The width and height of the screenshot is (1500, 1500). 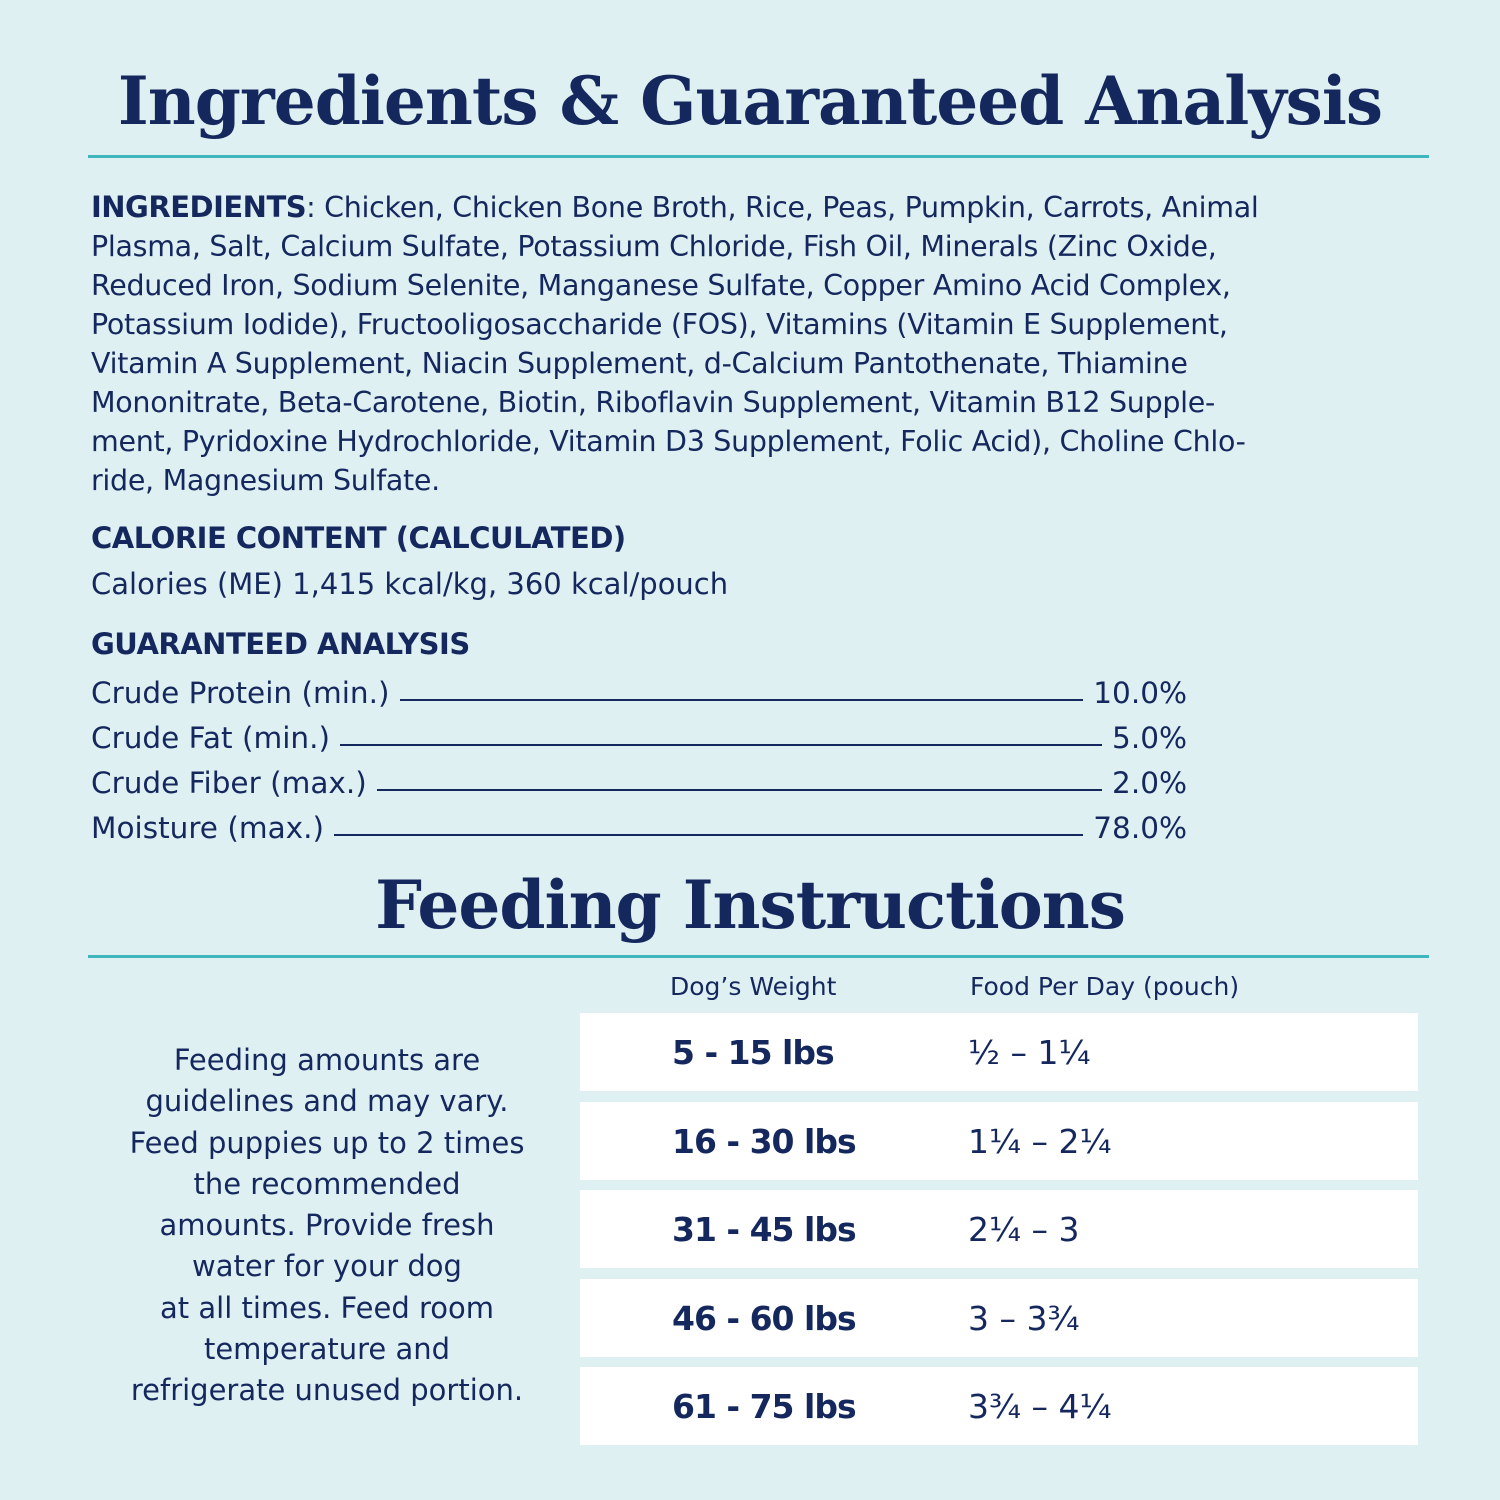 What do you see at coordinates (639, 822) in the screenshot?
I see `analysis-row: Moisture (max.) 78.0%` at bounding box center [639, 822].